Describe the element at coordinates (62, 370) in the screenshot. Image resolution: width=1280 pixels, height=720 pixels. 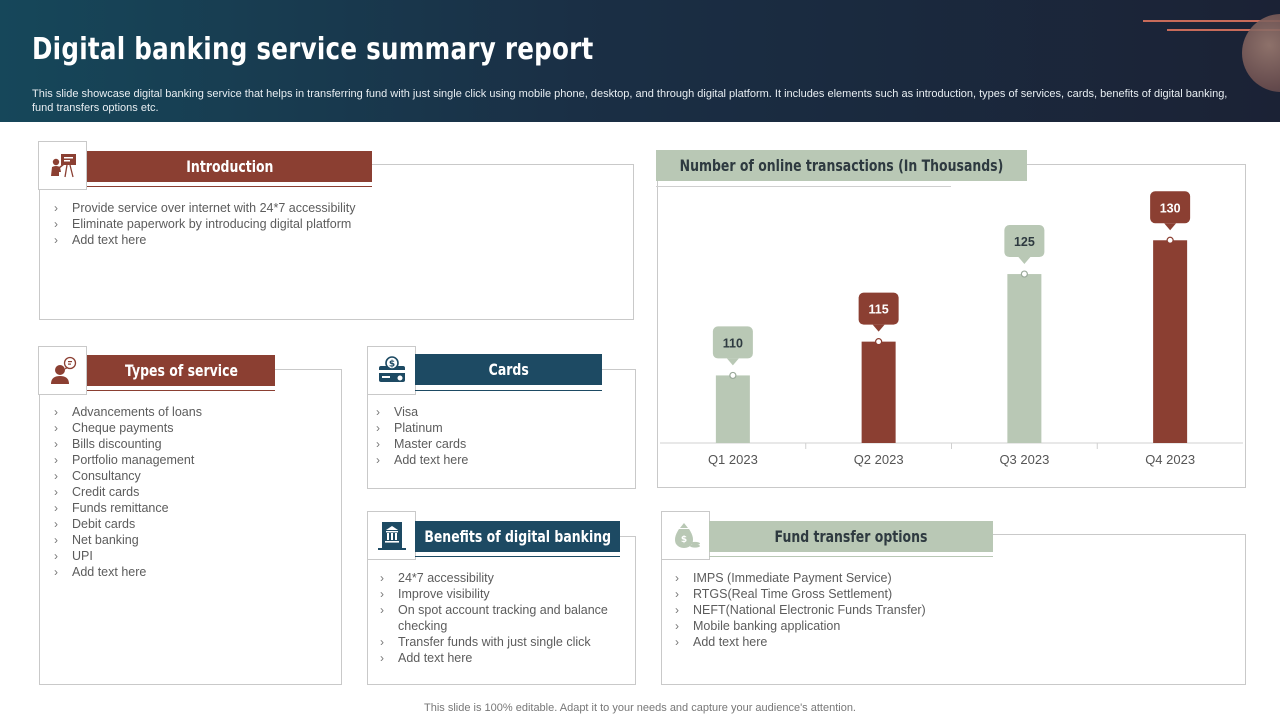
I see `customer-service-icon` at that location.